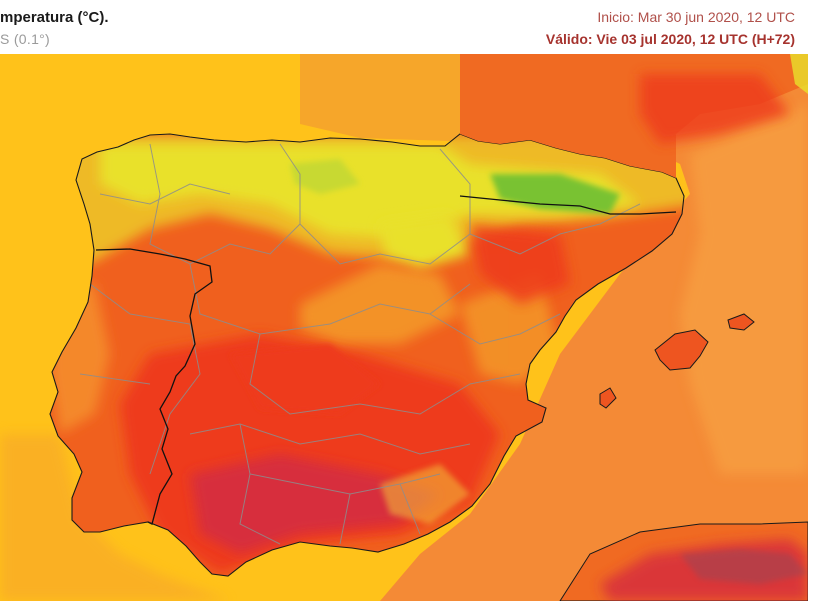 Image resolution: width=813 pixels, height=601 pixels. What do you see at coordinates (715, 109) in the screenshot?
I see `france-south-hot` at bounding box center [715, 109].